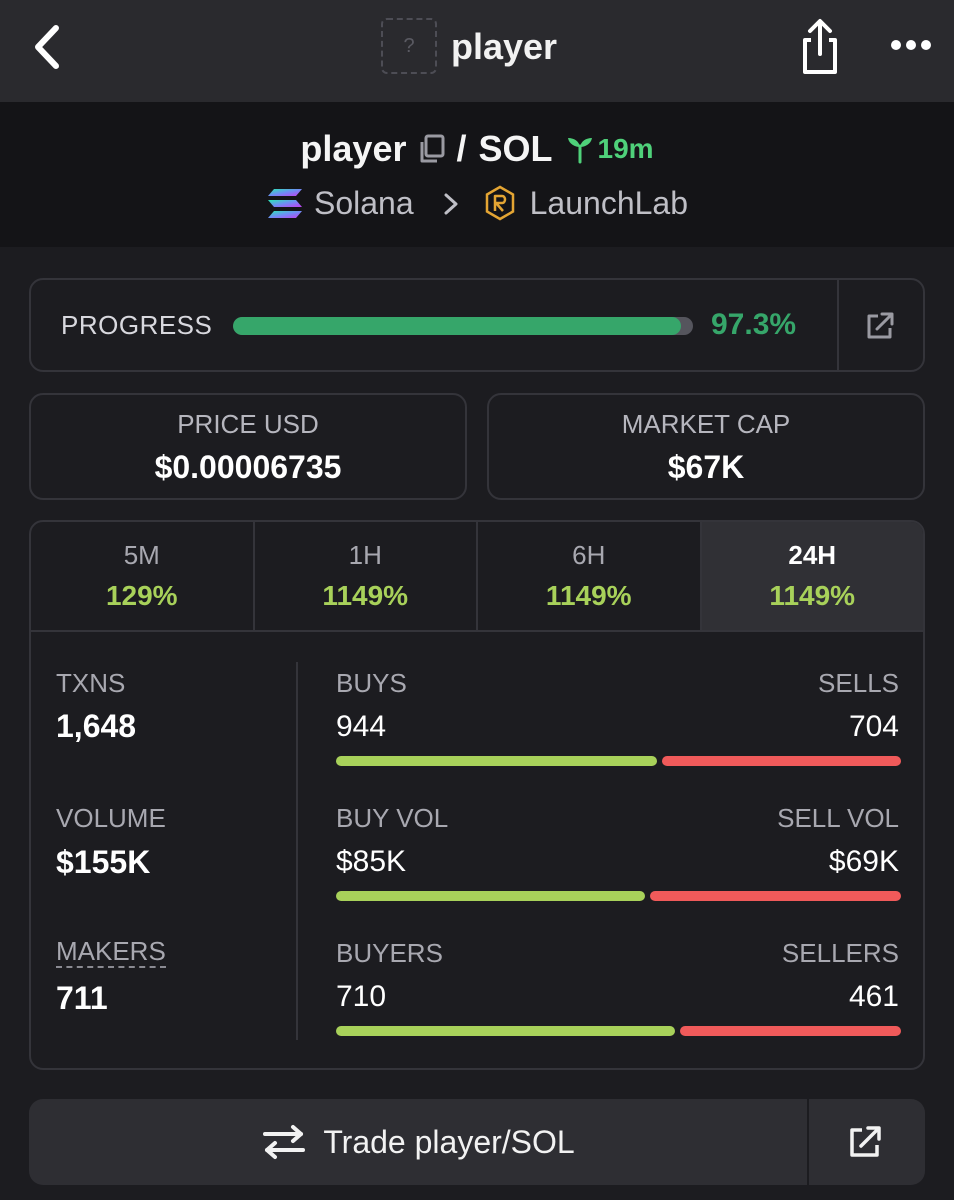 The image size is (954, 1200). I want to click on token-thumbnail-placeholder: ?, so click(409, 45).